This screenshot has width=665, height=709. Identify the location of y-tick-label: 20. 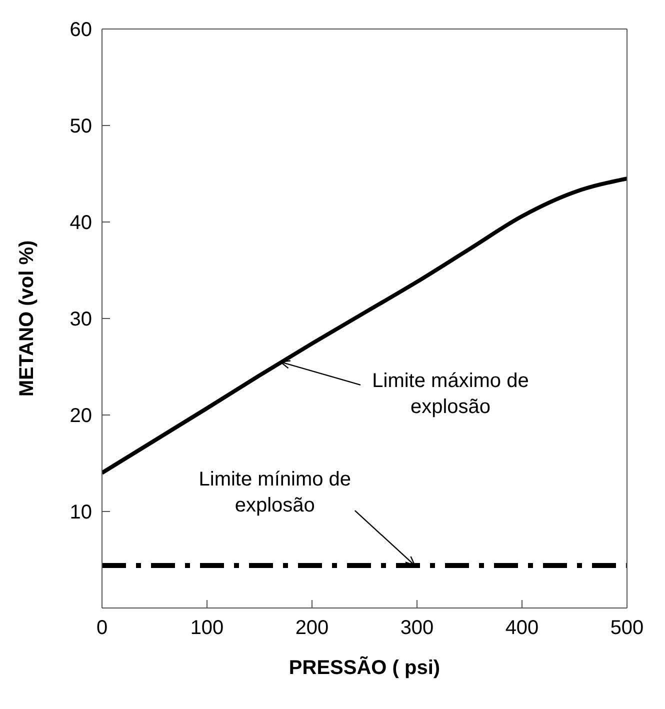
(81, 416).